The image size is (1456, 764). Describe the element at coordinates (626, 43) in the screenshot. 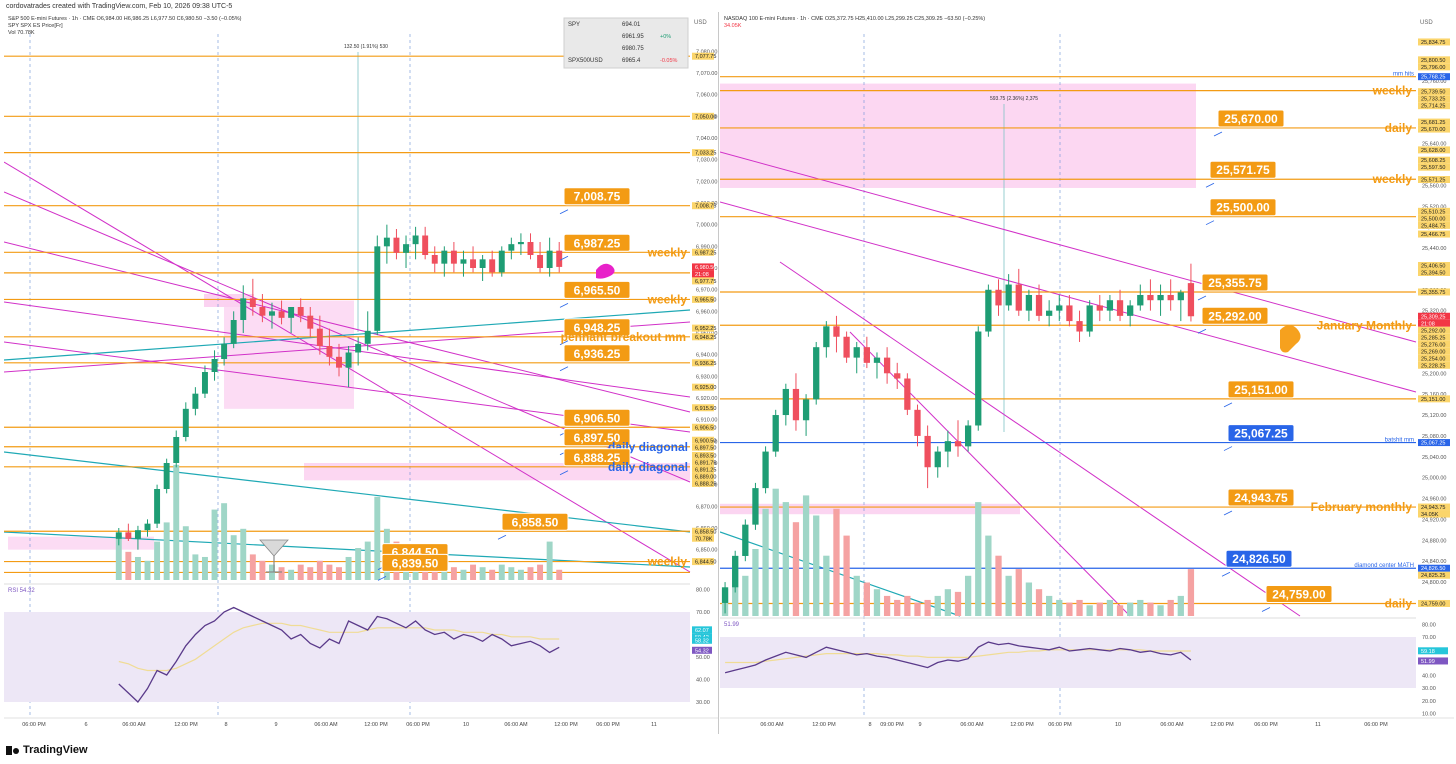

I see `watchlist-panel` at that location.